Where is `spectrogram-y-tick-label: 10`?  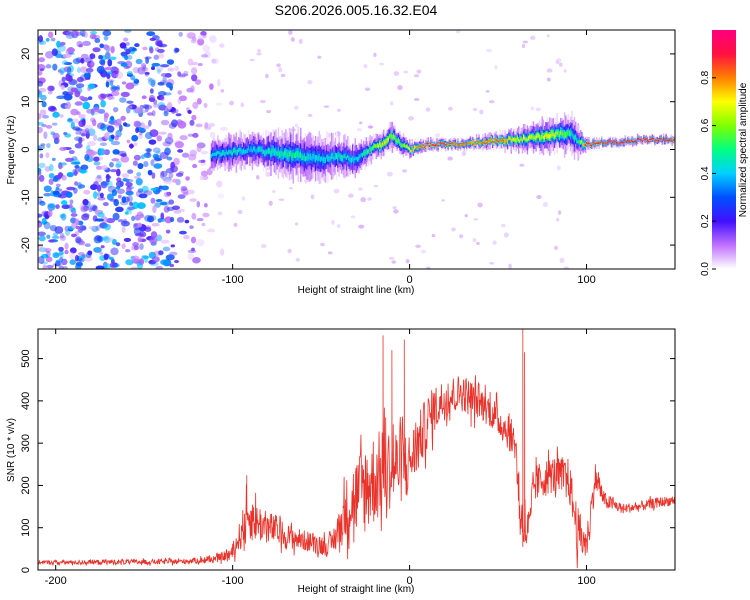
spectrogram-y-tick-label: 10 is located at coordinates (26, 102).